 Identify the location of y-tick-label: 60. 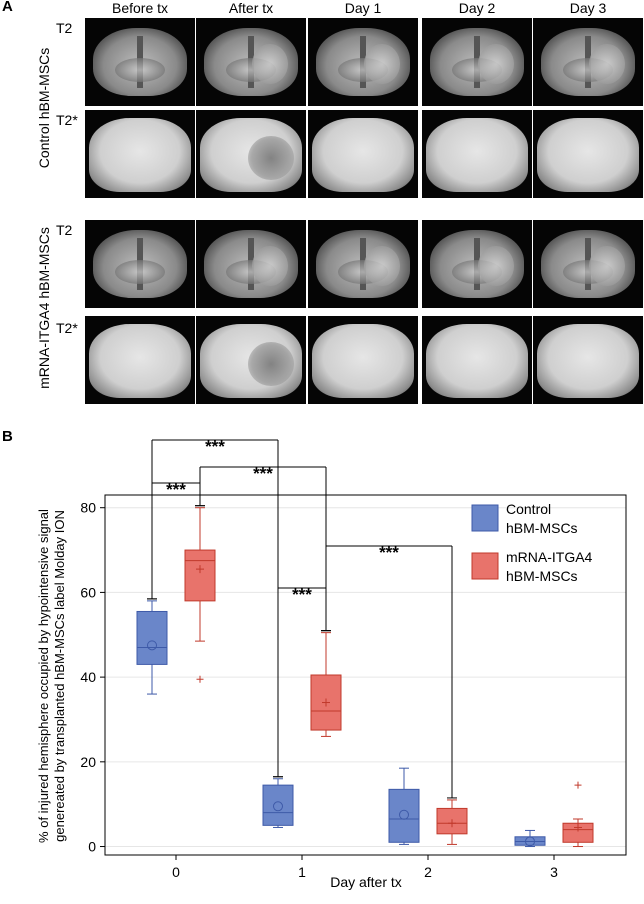
(88, 592).